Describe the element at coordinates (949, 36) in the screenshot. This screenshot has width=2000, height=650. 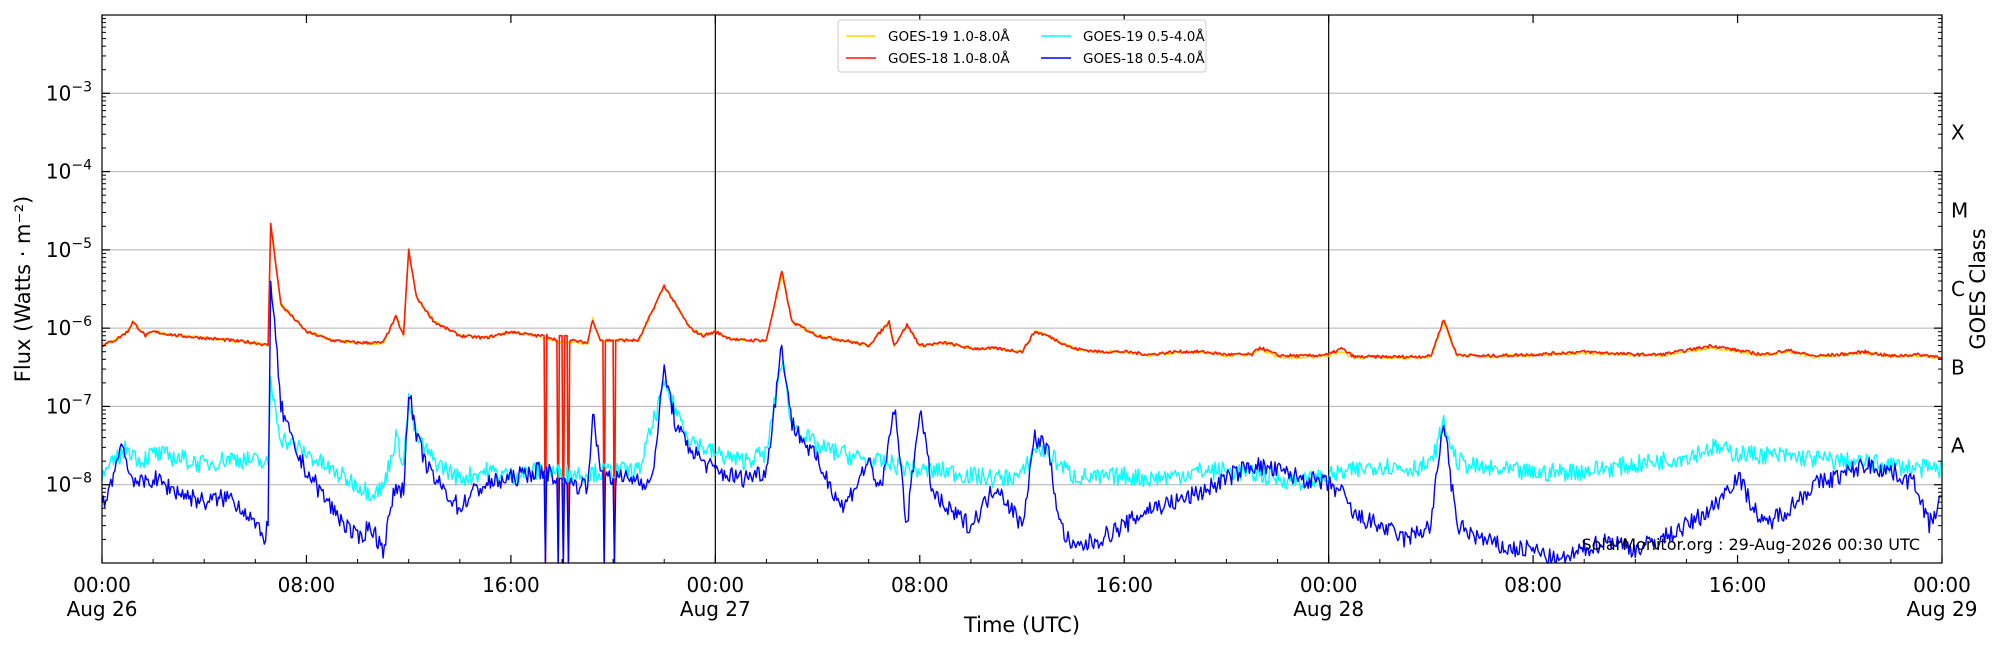
I see `legend-entry: GOES-19 1.0-8.0Å` at that location.